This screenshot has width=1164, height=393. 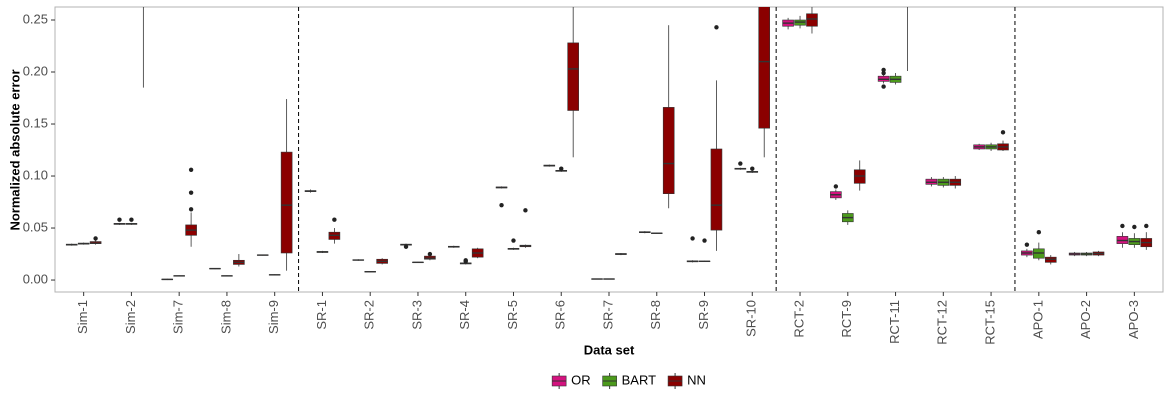 I want to click on x-tick-label: Sim-8, so click(x=225, y=317).